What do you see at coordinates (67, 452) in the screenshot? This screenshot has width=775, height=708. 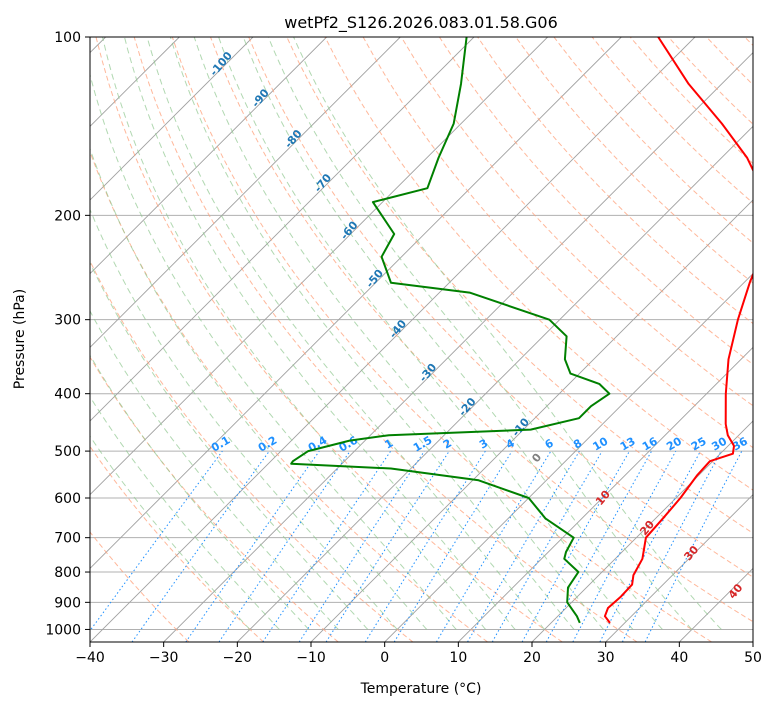 I see `y-tick-label: 500` at bounding box center [67, 452].